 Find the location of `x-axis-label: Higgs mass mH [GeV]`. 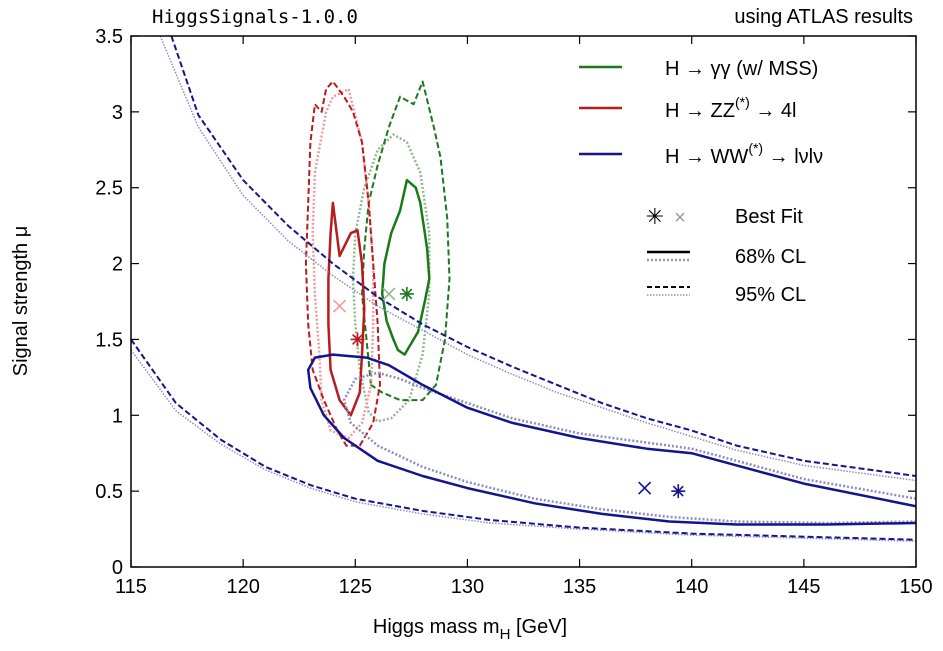

x-axis-label: Higgs mass mH [GeV] is located at coordinates (470, 629).